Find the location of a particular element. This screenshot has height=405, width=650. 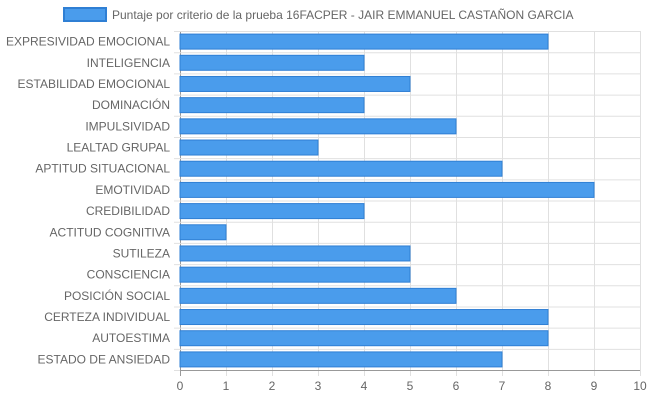

category-label: AUTOESTIMA is located at coordinates (131, 338).